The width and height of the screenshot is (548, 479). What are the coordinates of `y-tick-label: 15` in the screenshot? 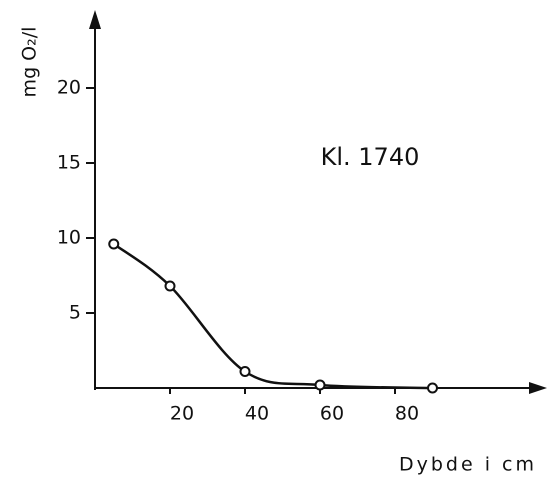 It's located at (69, 163).